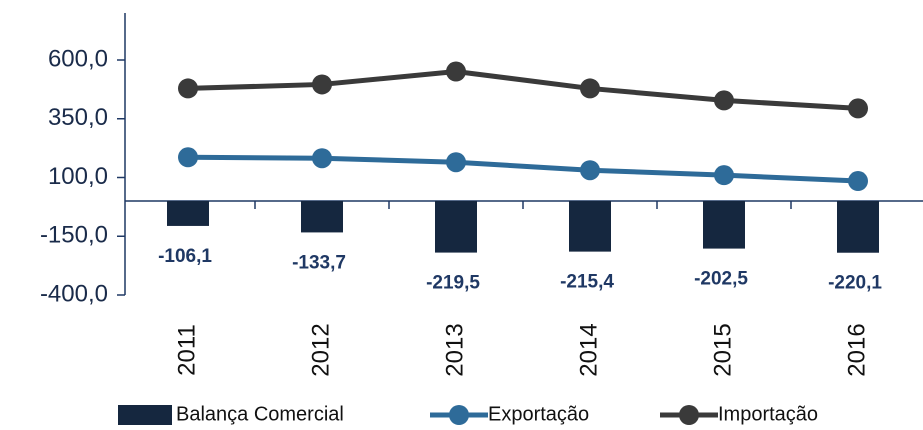  What do you see at coordinates (78, 58) in the screenshot?
I see `y-tick-label: 600,0` at bounding box center [78, 58].